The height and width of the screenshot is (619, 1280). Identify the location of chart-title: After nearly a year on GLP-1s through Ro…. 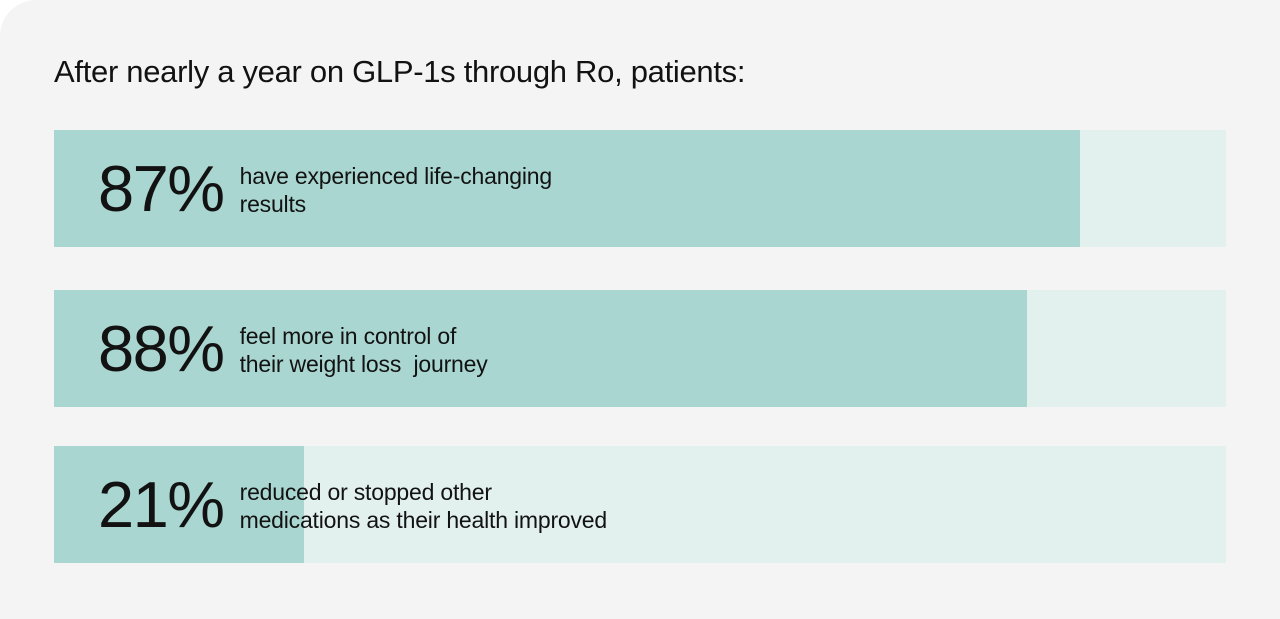
(400, 71).